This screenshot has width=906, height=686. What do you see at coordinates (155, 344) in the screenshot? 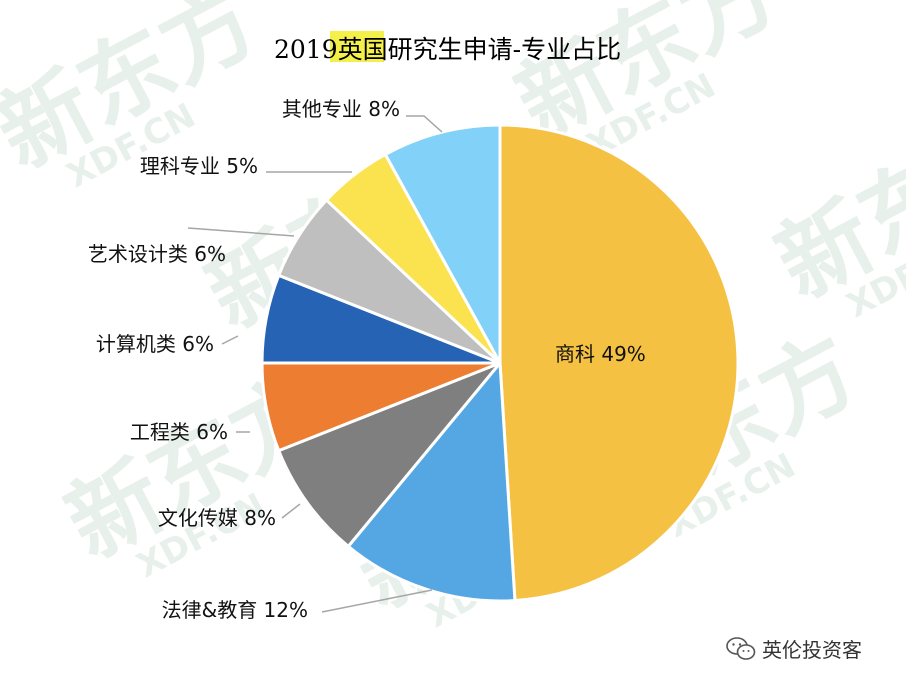
I see `slice-label-4: 计算机类 6%` at bounding box center [155, 344].